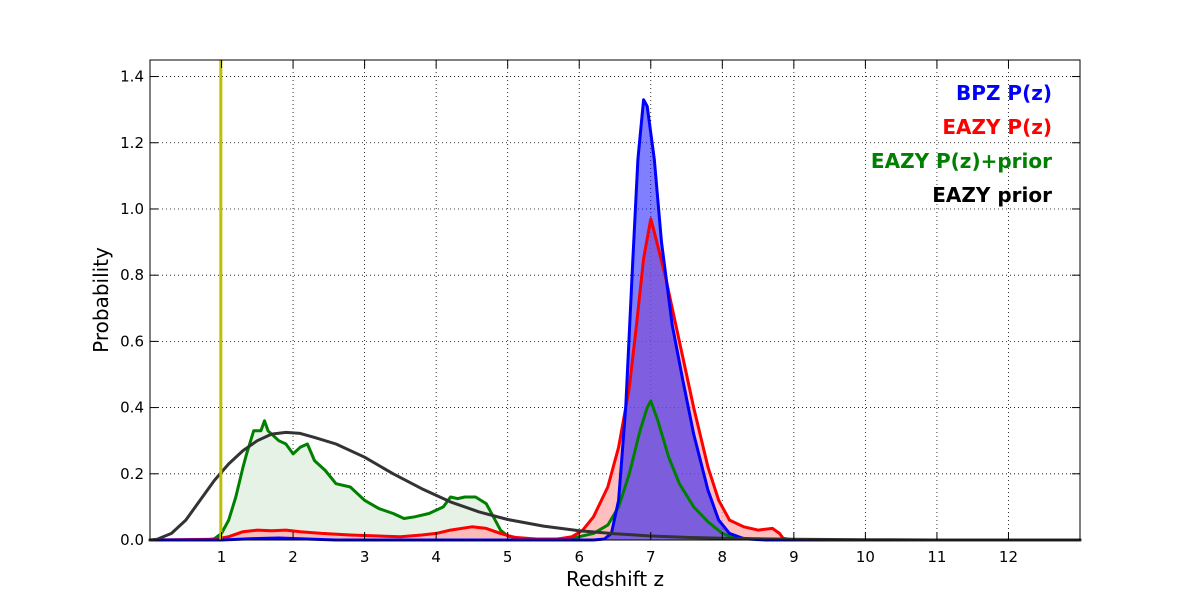 This screenshot has width=1200, height=600. I want to click on y-tick-label: 1.2, so click(132, 143).